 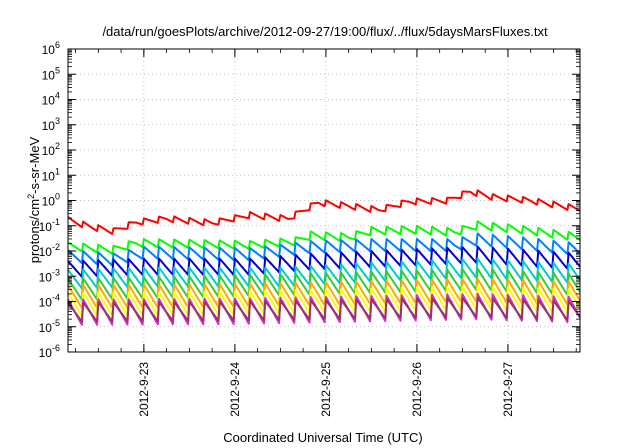 I want to click on y-axis-label-pre: protons/cm, so click(x=34, y=231).